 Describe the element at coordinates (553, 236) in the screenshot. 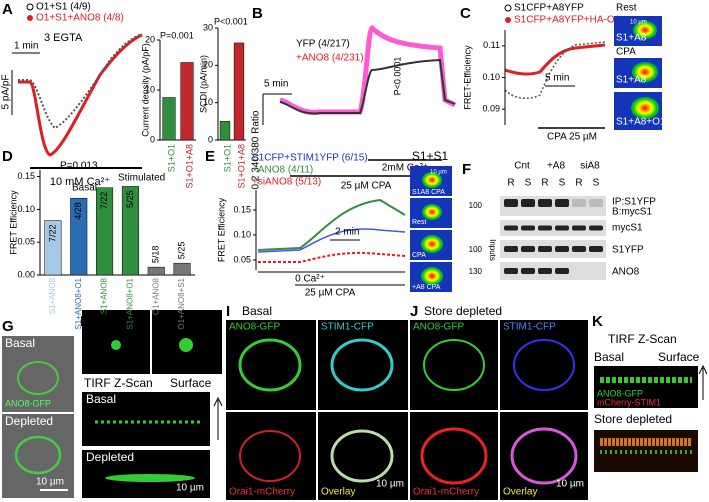

I see `bands` at that location.